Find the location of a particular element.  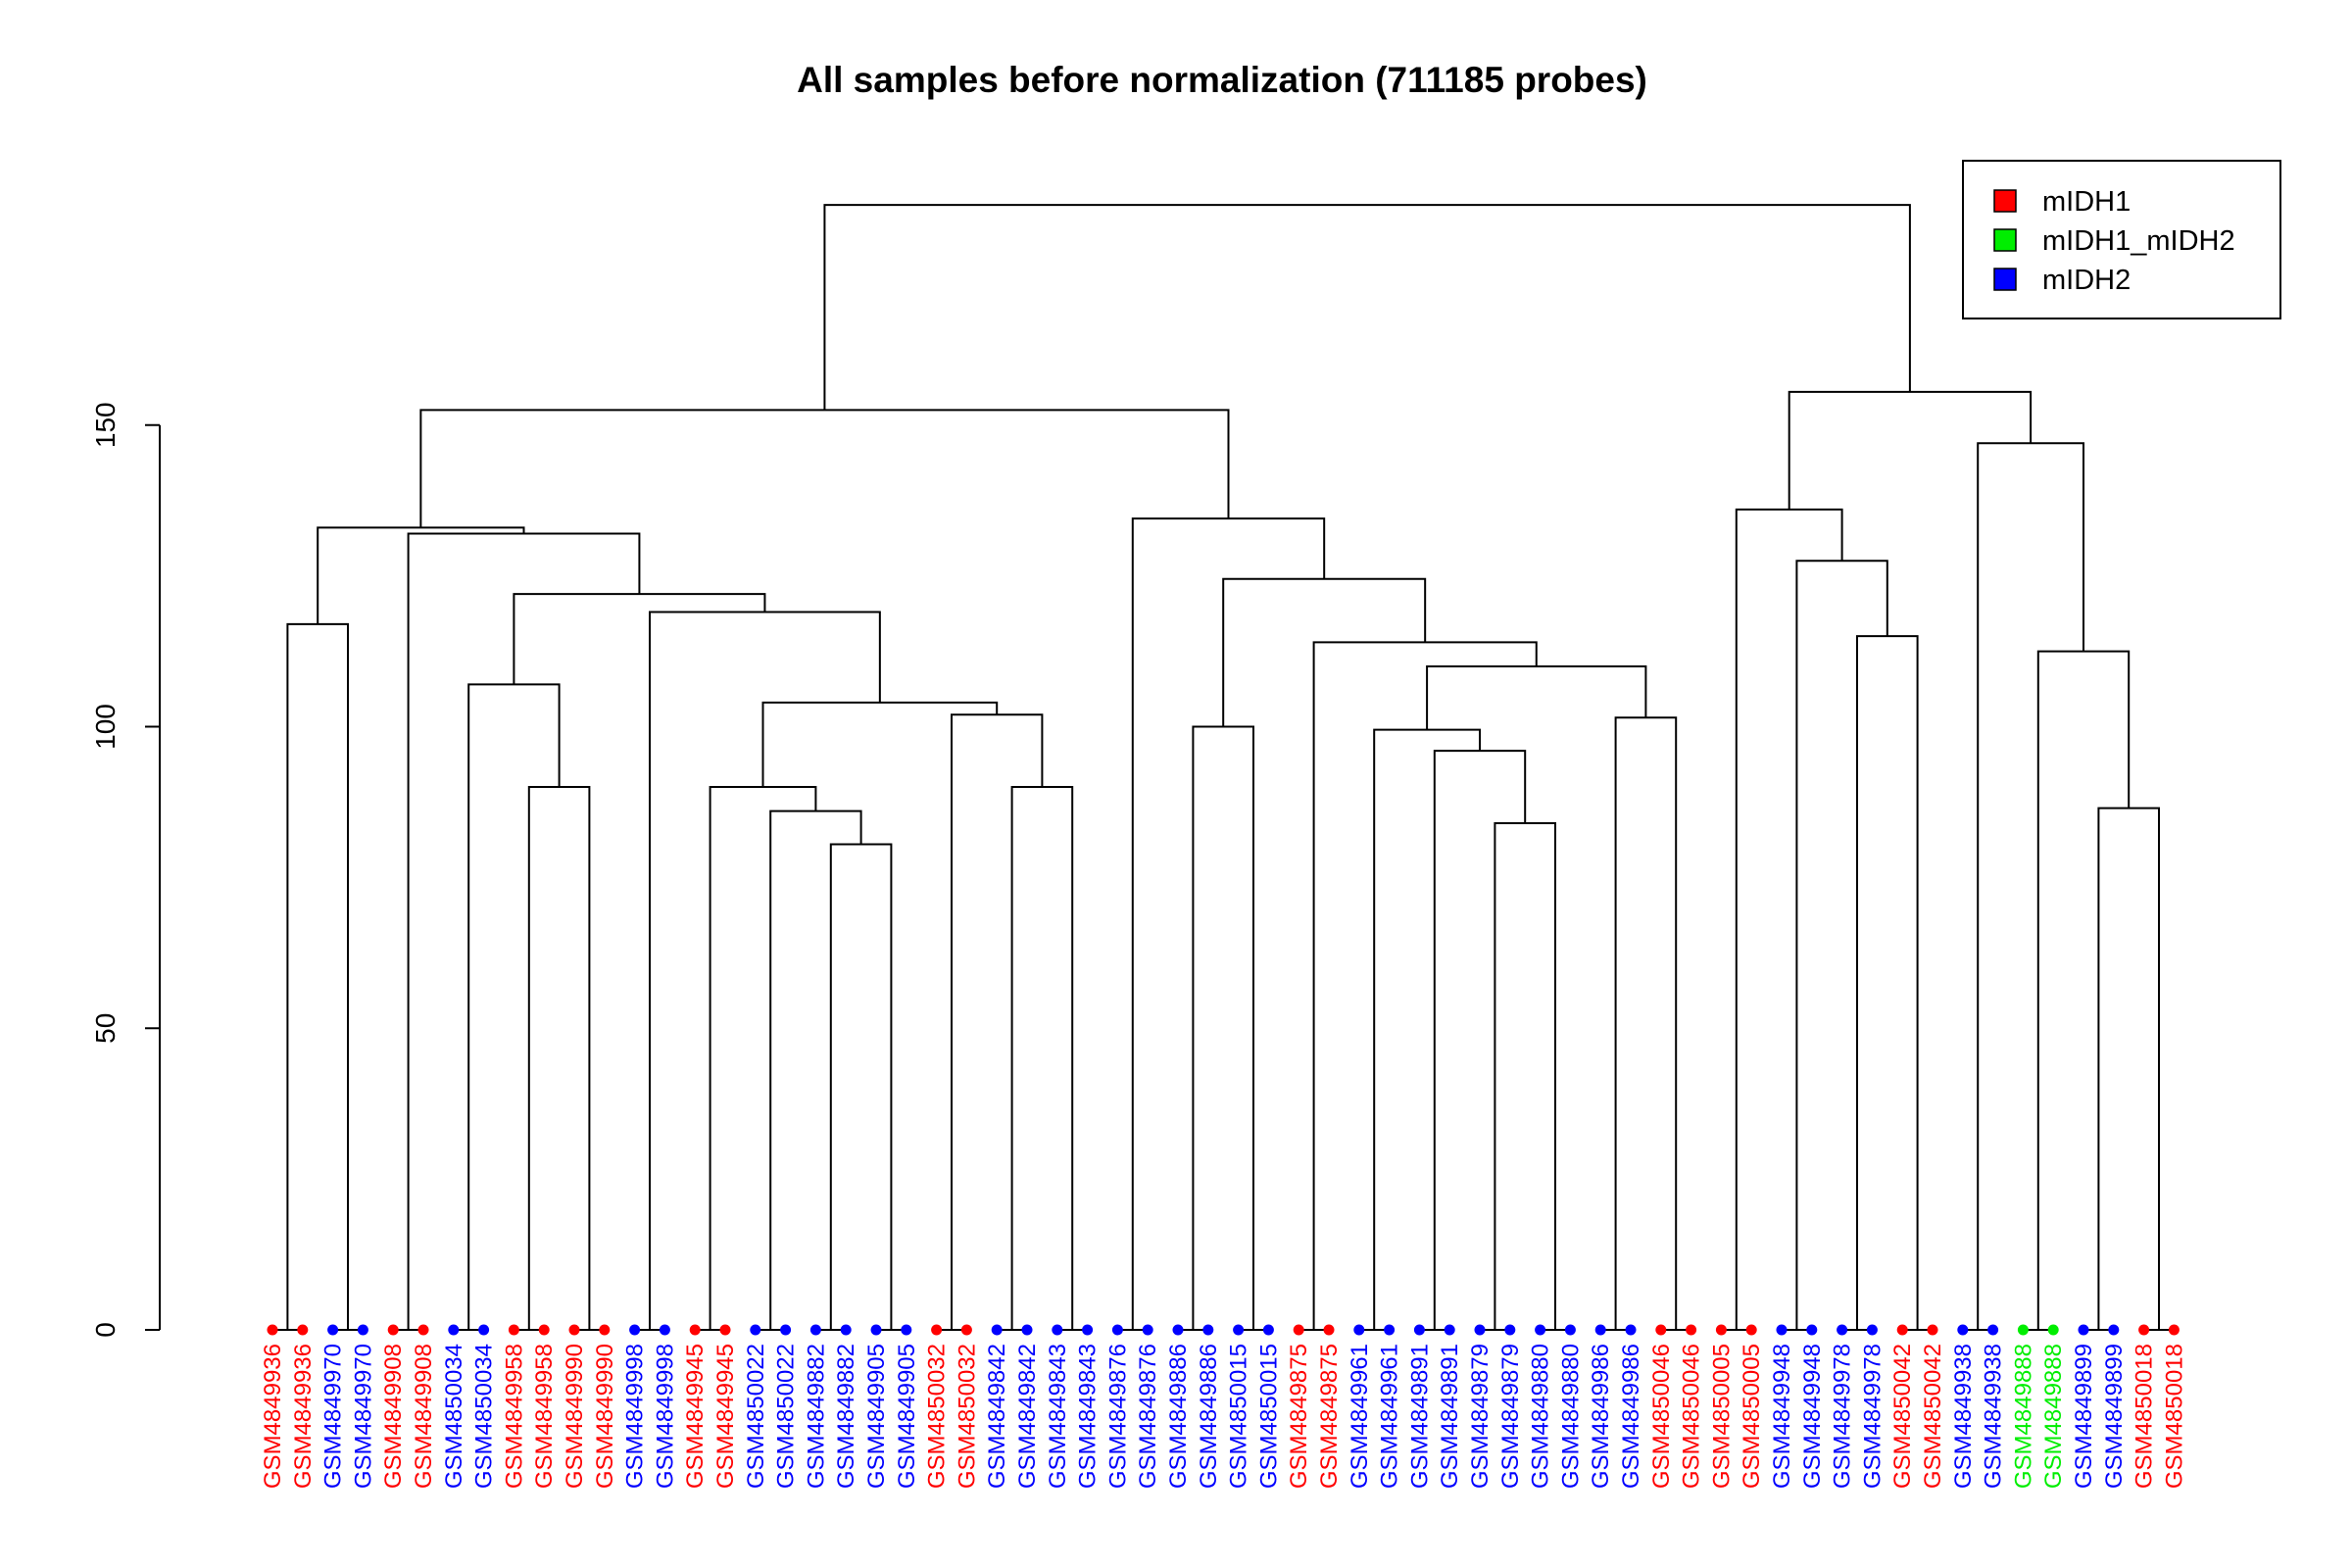

leaf-label: GSM4849876 is located at coordinates (1117, 1416).